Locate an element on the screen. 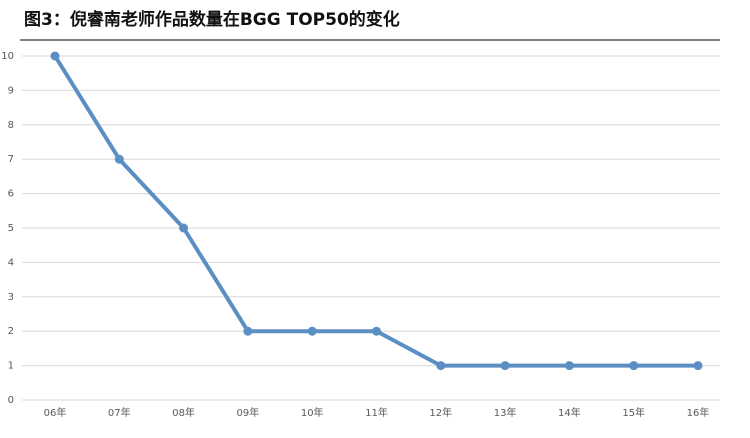  x-tick-label: 07年 is located at coordinates (119, 412).